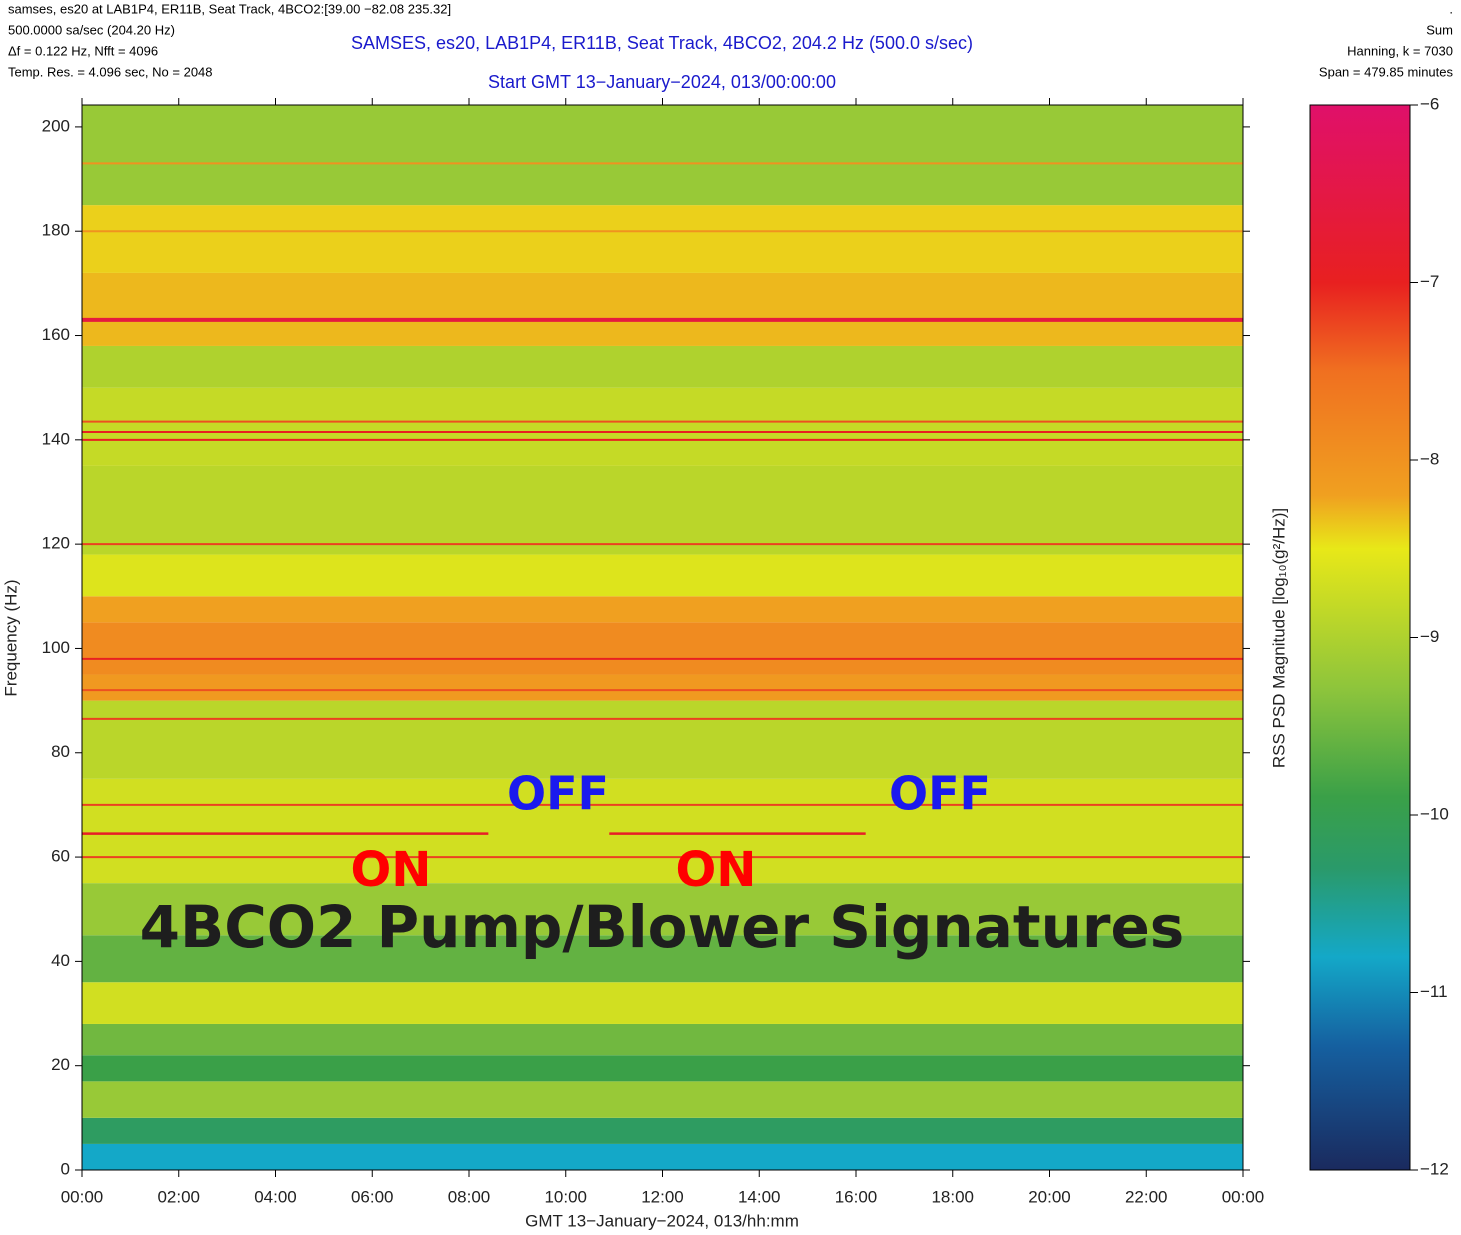  Describe the element at coordinates (110, 71) in the screenshot. I see `header-left: Temp. Res. = 4.096 sec, No = 2048` at that location.